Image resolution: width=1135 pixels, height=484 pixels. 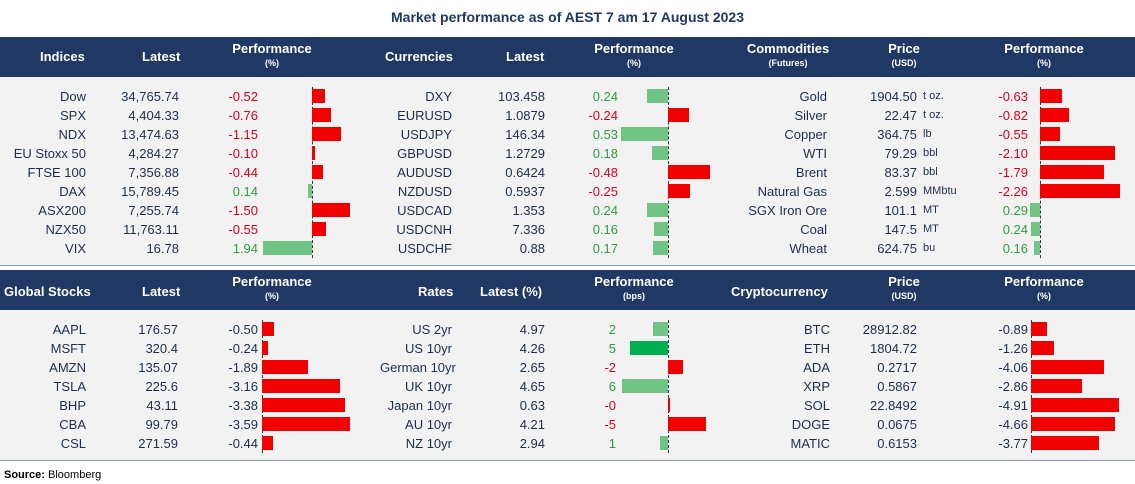 What do you see at coordinates (904, 48) in the screenshot?
I see `commodities-price-label: Price` at bounding box center [904, 48].